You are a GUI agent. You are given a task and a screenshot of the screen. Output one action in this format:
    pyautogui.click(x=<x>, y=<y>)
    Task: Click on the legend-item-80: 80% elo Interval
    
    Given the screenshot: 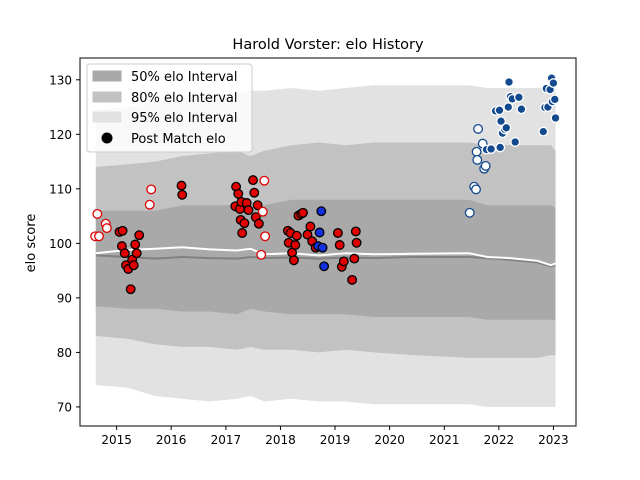 What is the action you would take?
    pyautogui.click(x=165, y=98)
    